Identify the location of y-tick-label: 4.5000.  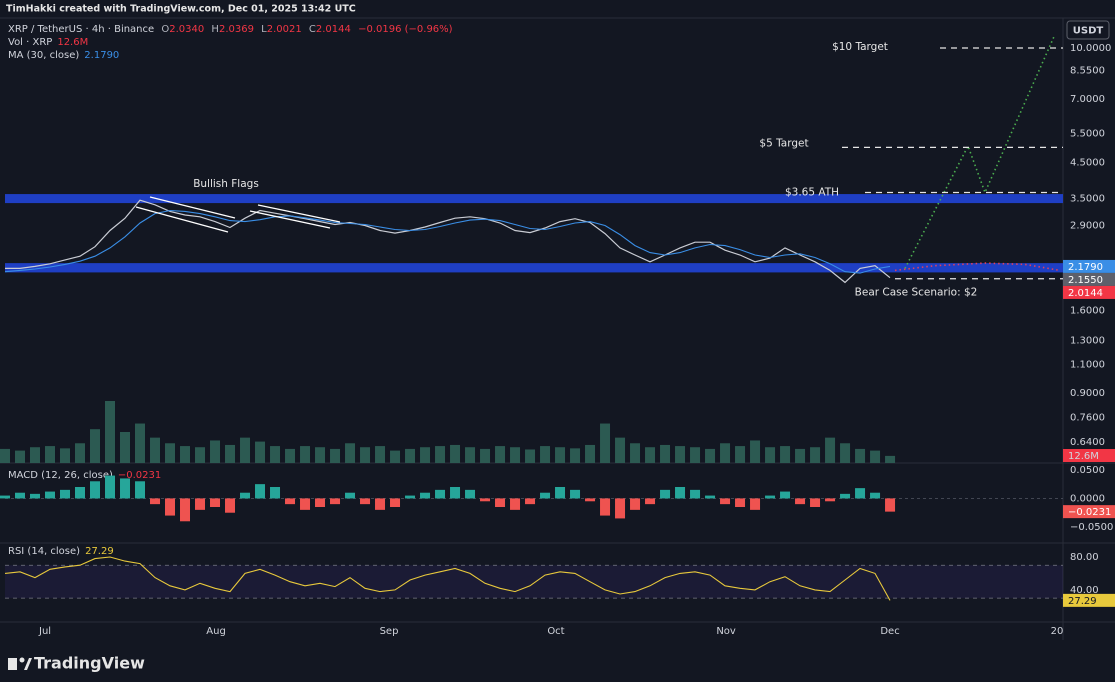
(1087, 162).